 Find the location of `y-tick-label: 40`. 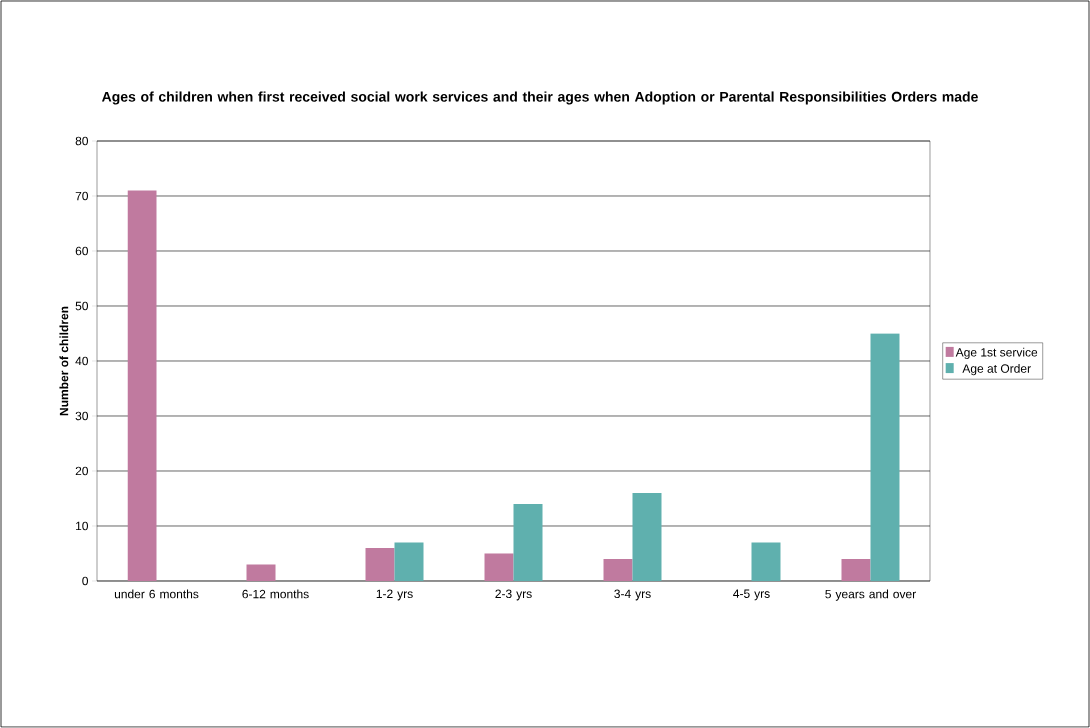

y-tick-label: 40 is located at coordinates (82, 361).